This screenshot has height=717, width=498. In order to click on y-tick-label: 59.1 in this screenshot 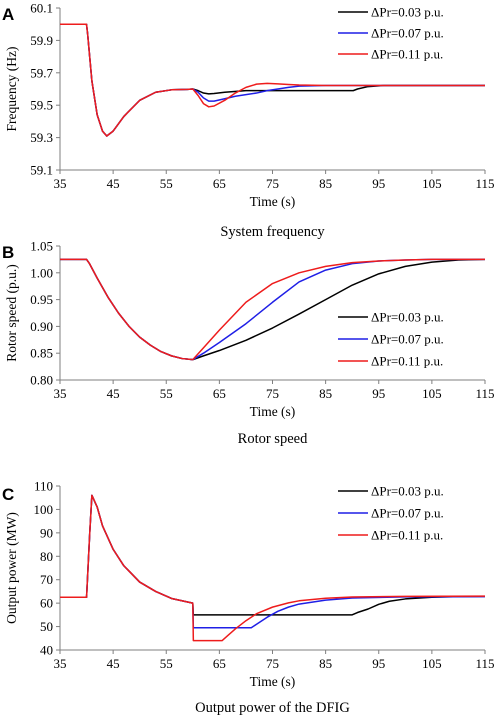, I will do `click(41, 170)`.